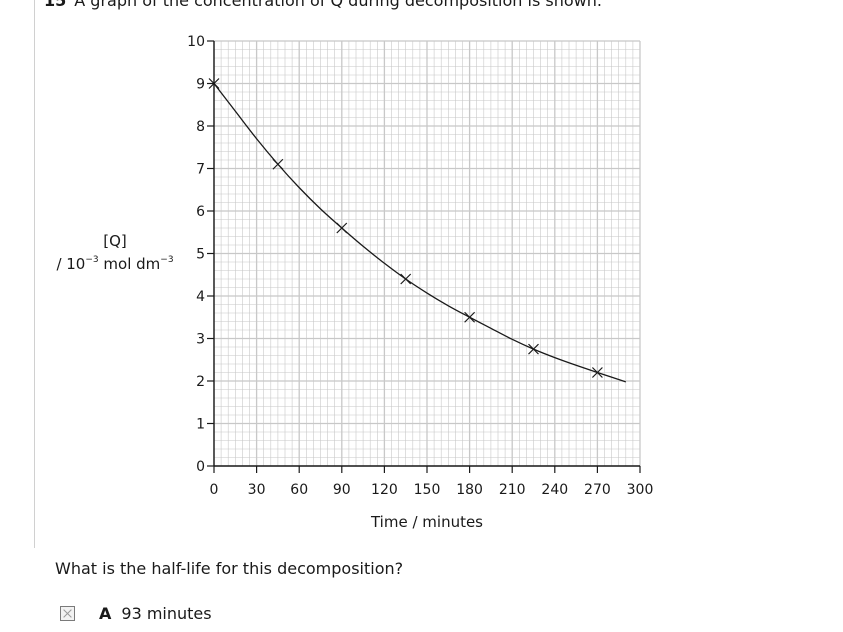  Describe the element at coordinates (55, 5) in the screenshot. I see `question-number: 15` at that location.